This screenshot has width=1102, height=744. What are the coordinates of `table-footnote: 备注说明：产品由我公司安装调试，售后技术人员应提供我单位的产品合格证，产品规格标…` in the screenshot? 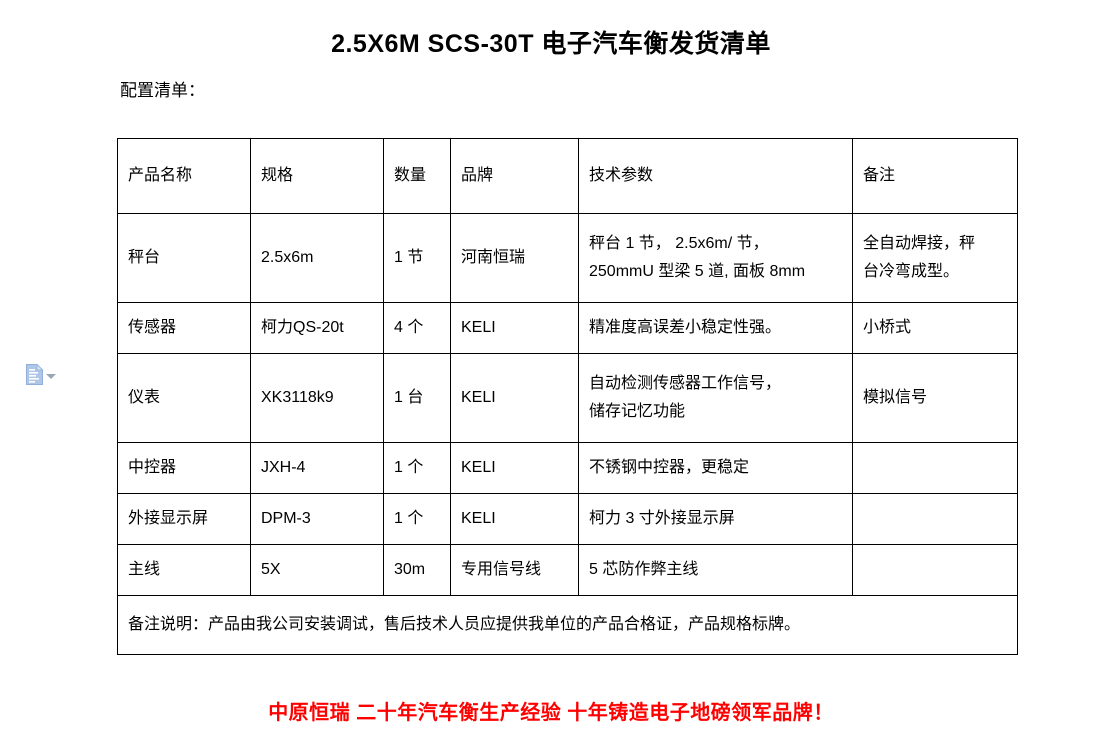 It's located at (567, 625).